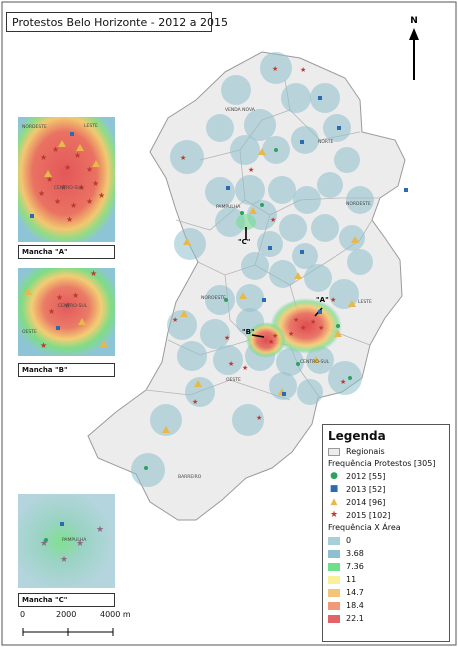  What do you see at coordinates (368, 515) in the screenshot?
I see `legend-series-label: 2015 [102]` at bounding box center [368, 515].